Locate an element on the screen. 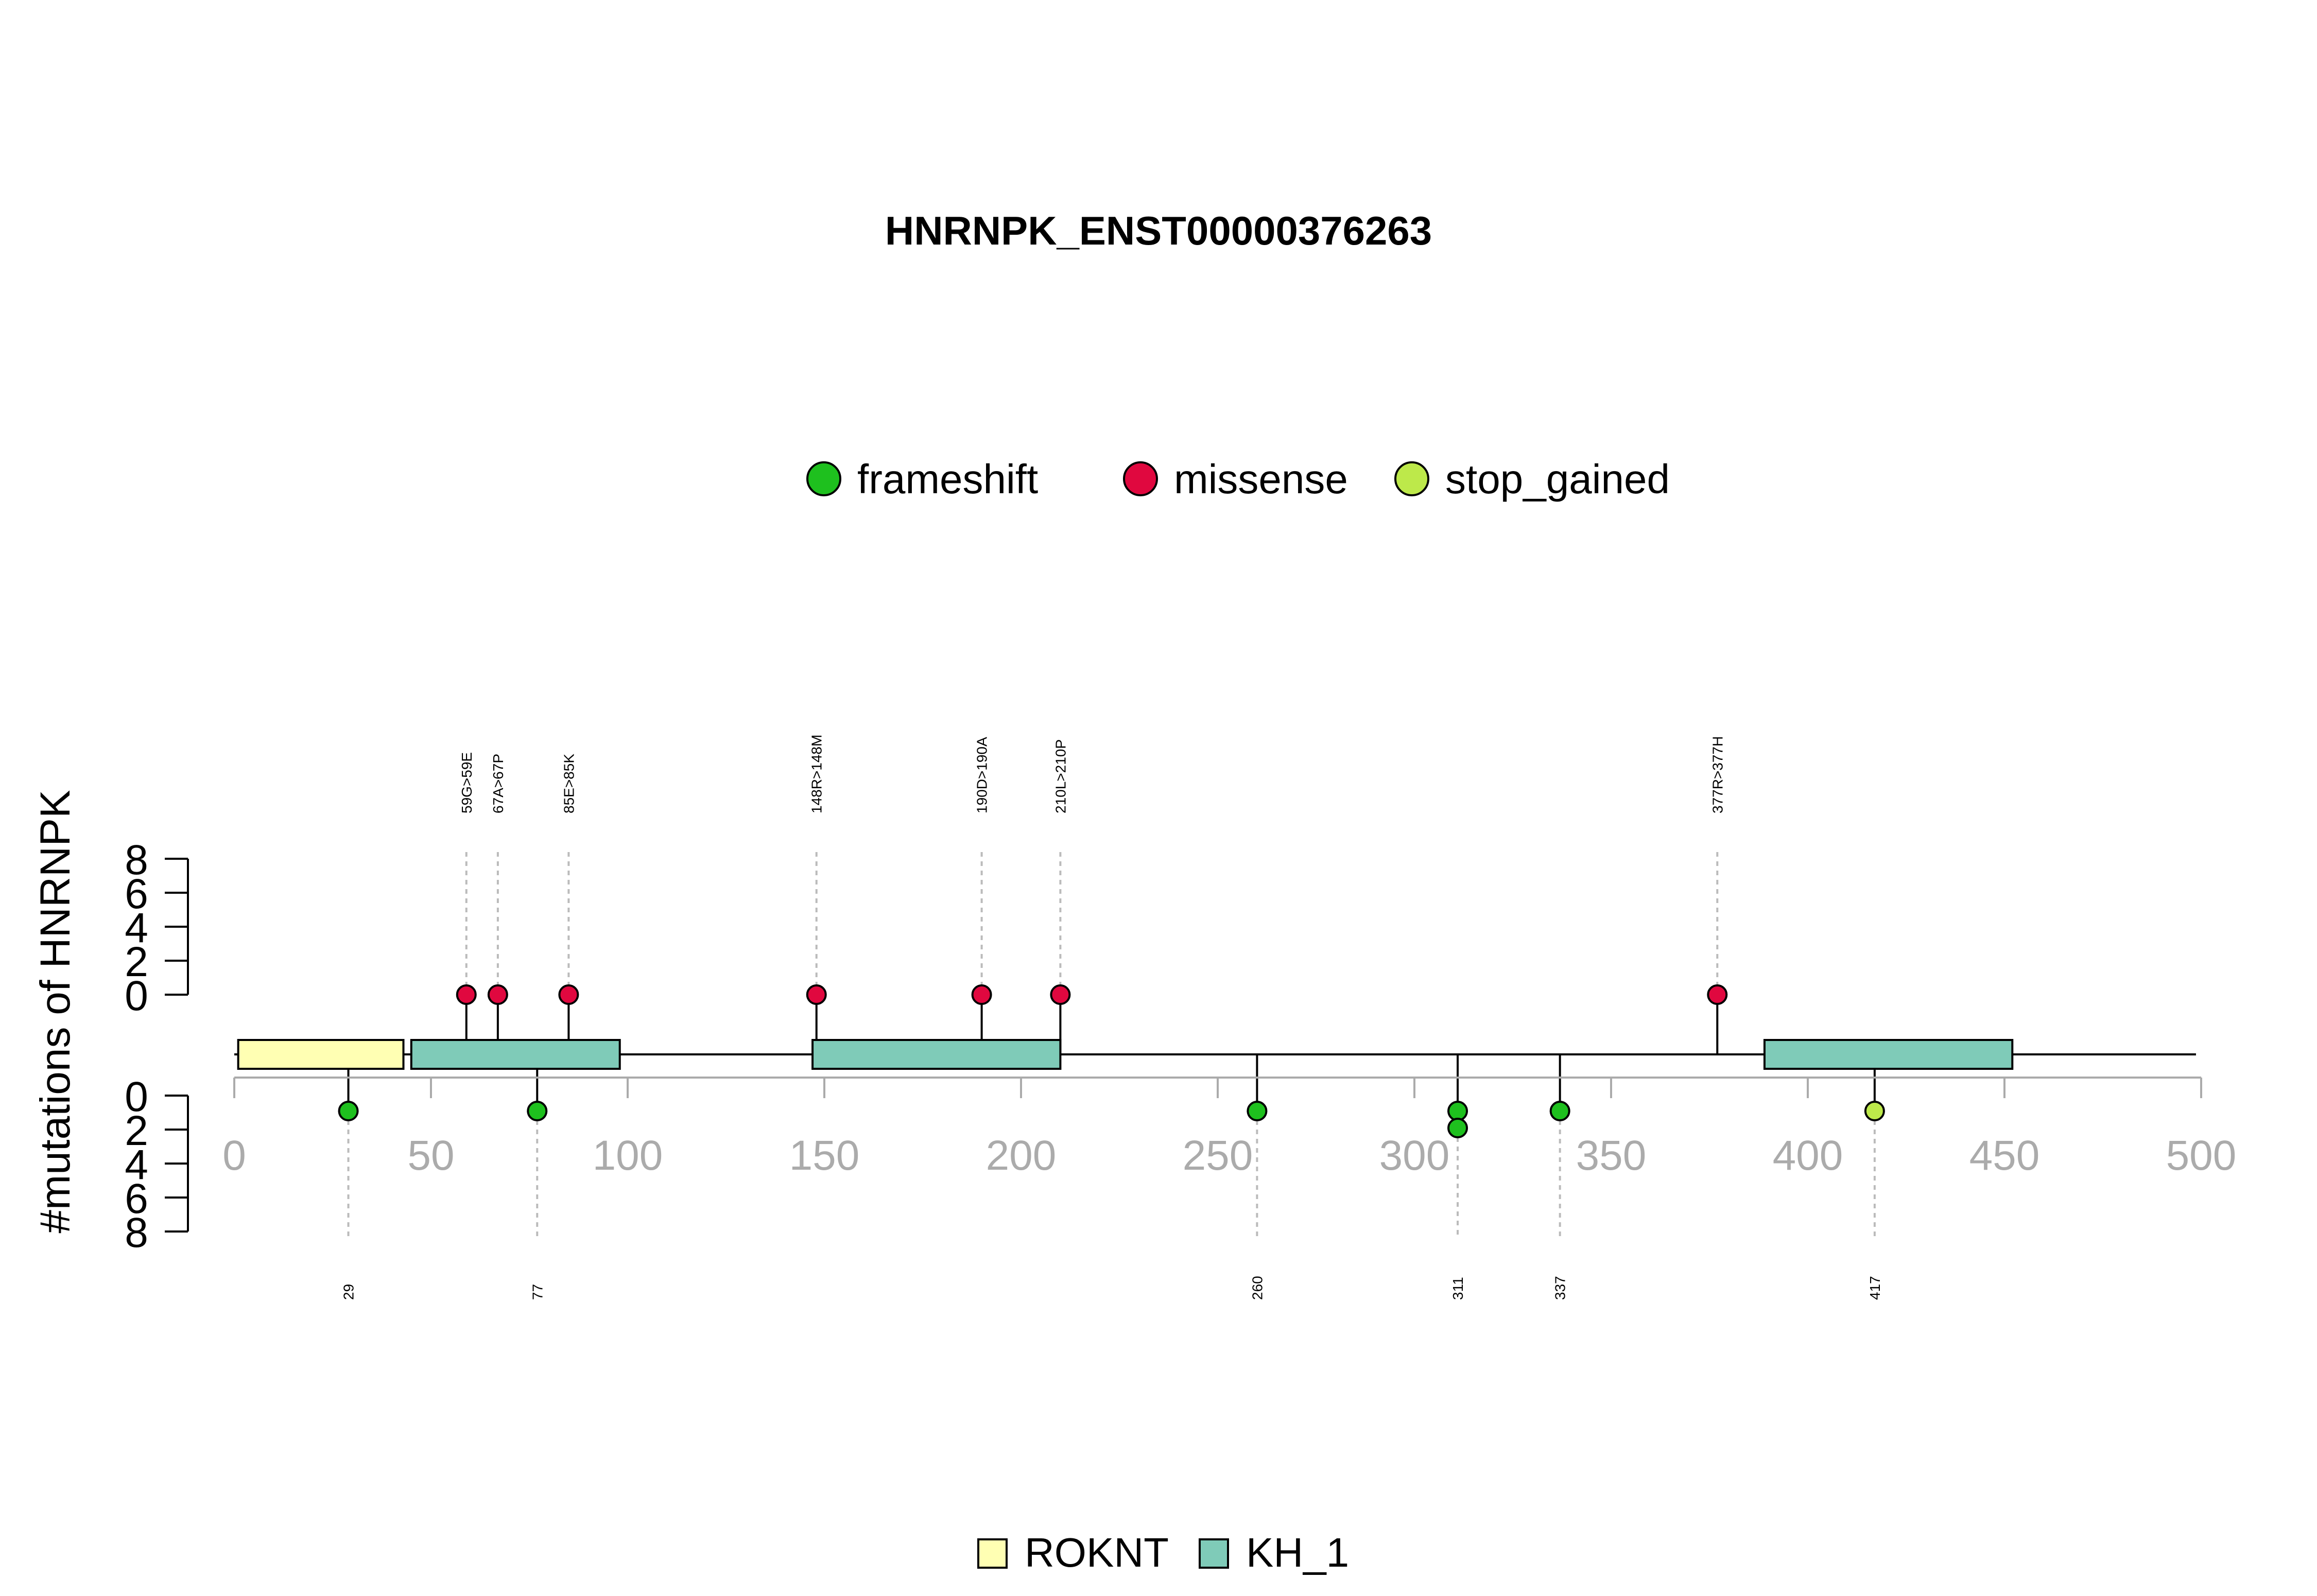 The height and width of the screenshot is (1596, 2317). domain-legend: ROKNT KH_1 is located at coordinates (1163, 1552).